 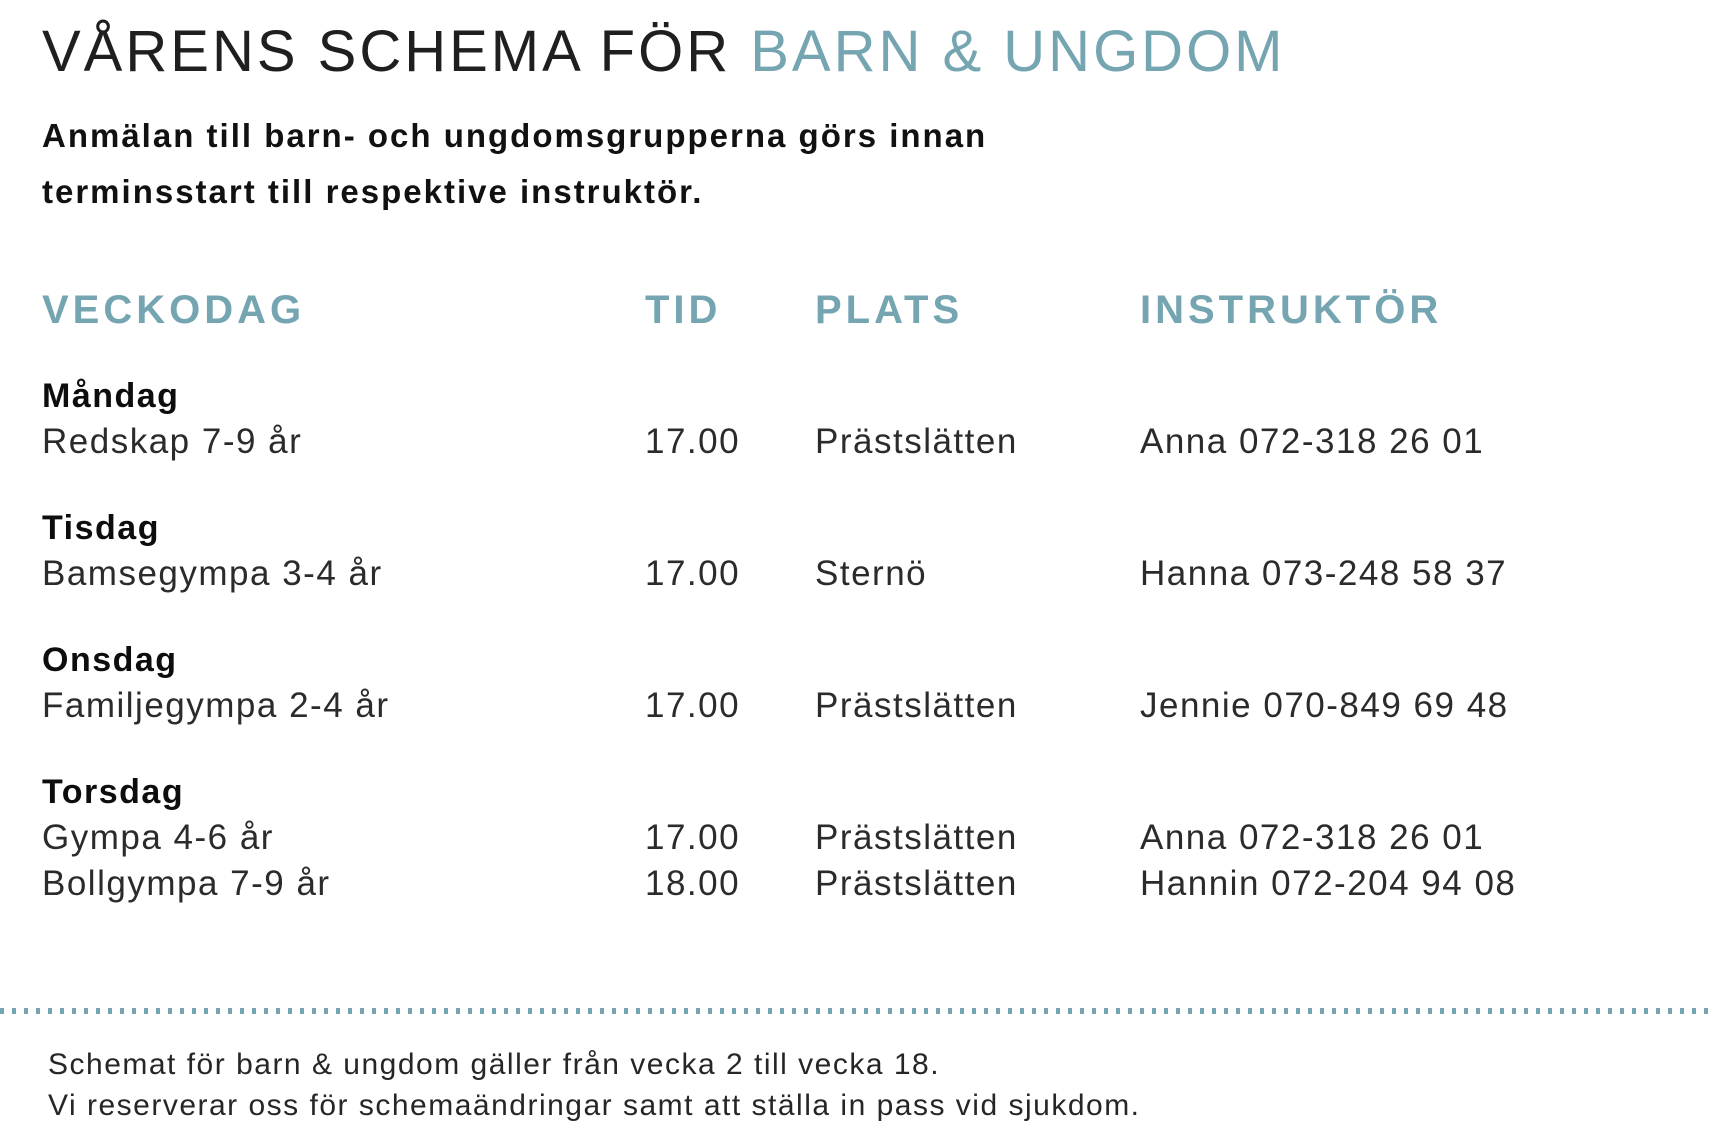 I want to click on page-title-accent: BARN & UNGDOM, so click(x=1018, y=51).